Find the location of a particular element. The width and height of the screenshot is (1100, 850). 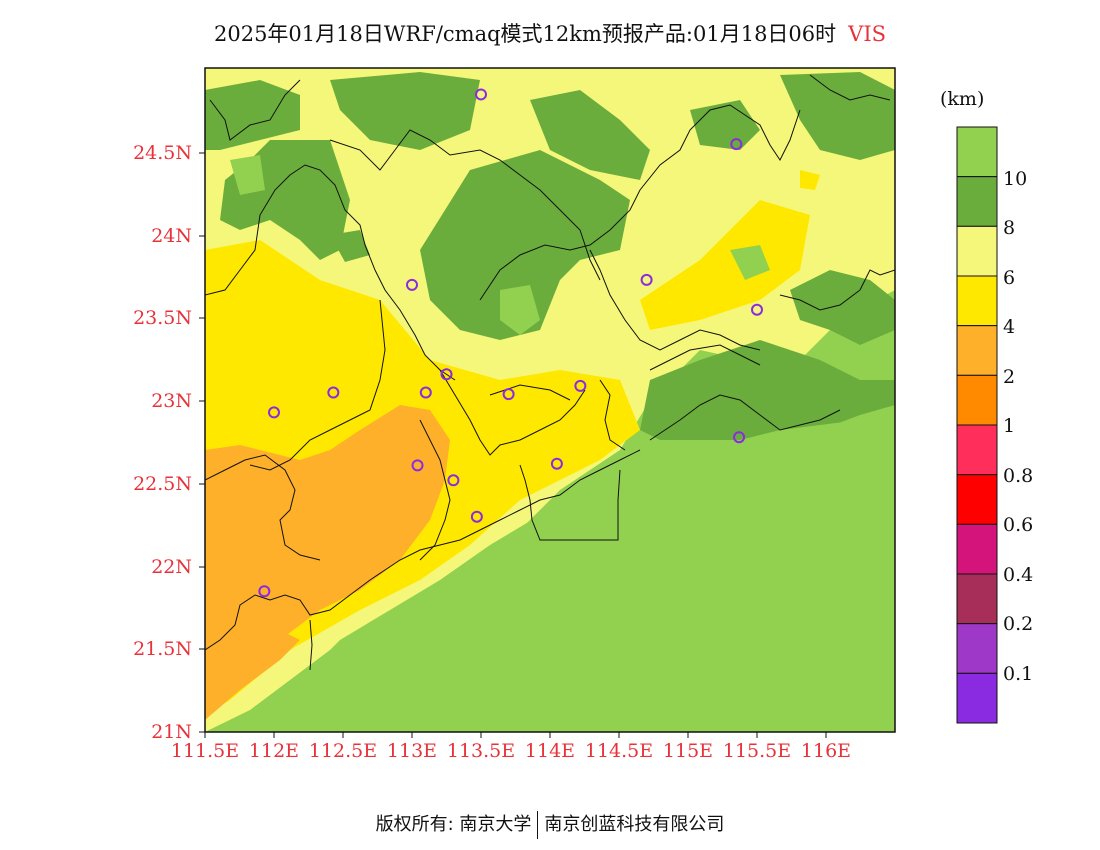

colorbar-label: 0.4 is located at coordinates (1018, 575).